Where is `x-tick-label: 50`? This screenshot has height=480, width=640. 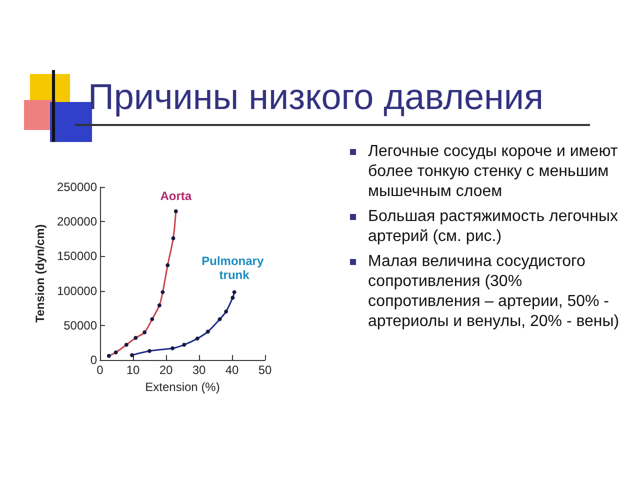
x-tick-label: 50 is located at coordinates (265, 370).